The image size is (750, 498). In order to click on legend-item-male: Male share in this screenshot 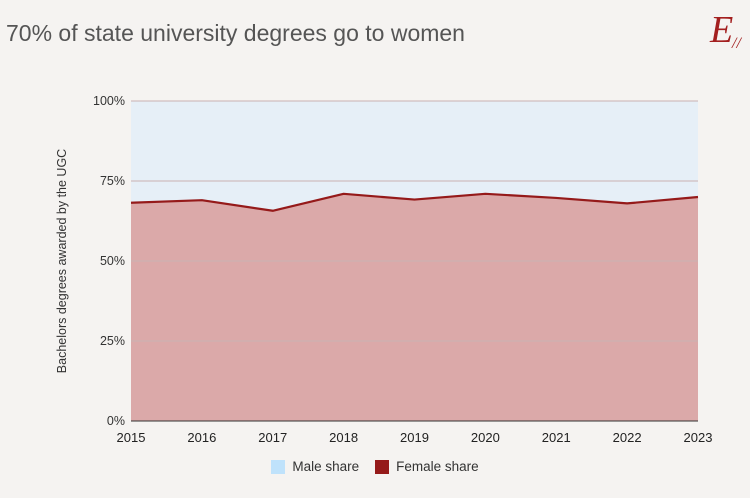, I will do `click(315, 466)`.